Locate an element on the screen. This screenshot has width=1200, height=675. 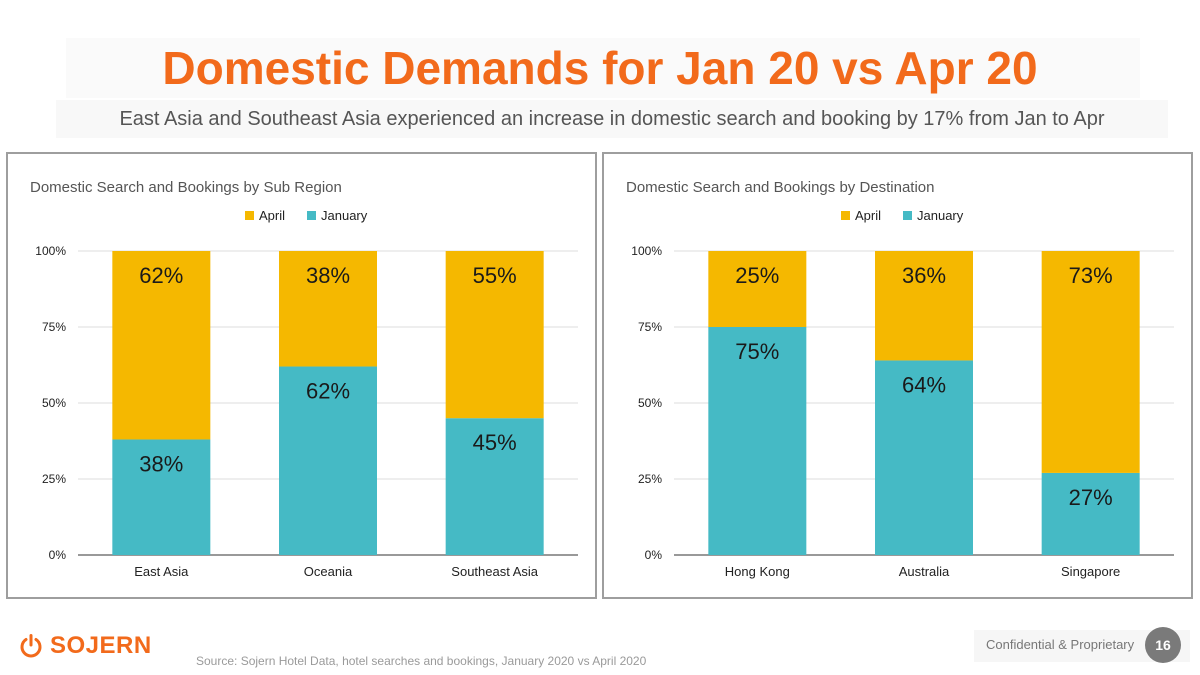
data-label-january-east-asia: 38% is located at coordinates (161, 463).